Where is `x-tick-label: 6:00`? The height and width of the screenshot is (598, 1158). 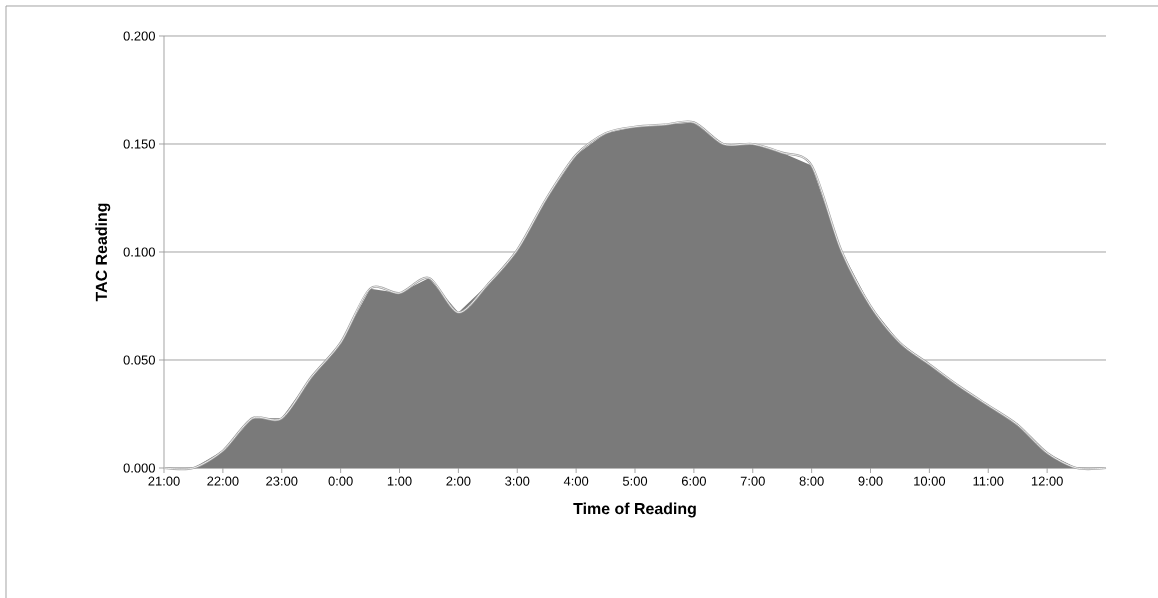 x-tick-label: 6:00 is located at coordinates (693, 481).